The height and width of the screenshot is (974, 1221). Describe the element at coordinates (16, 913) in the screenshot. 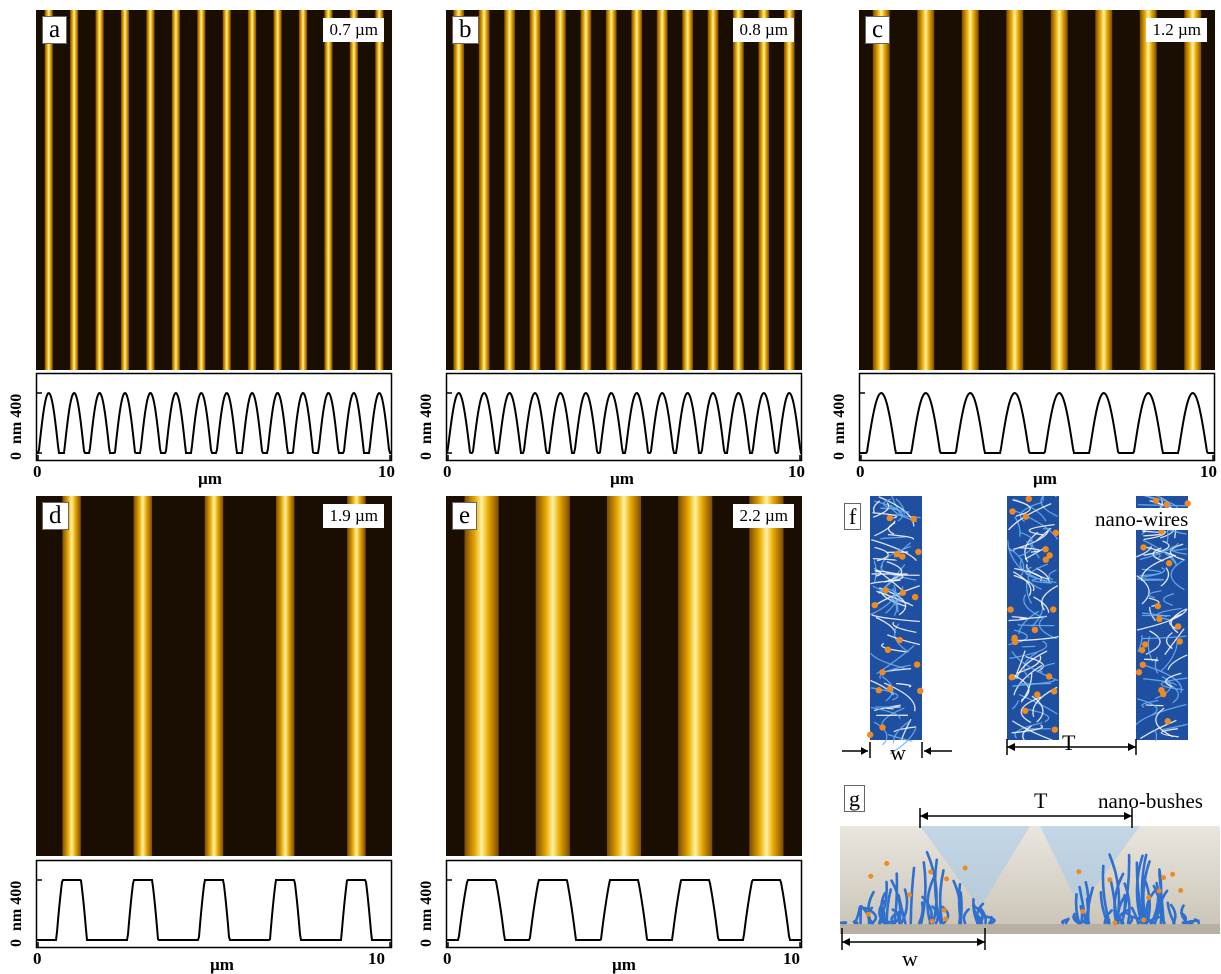

I see `ylabel-d: 0 nm 400` at that location.